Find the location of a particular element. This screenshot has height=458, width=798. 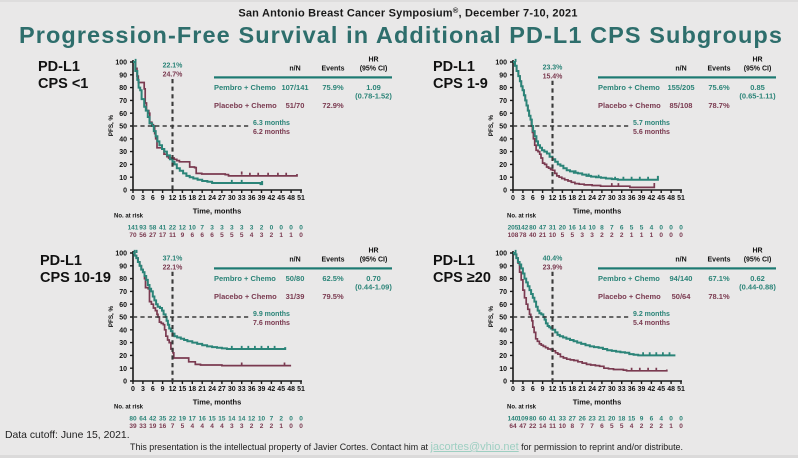

svg-text: No. at risk is located at coordinates (522, 217).